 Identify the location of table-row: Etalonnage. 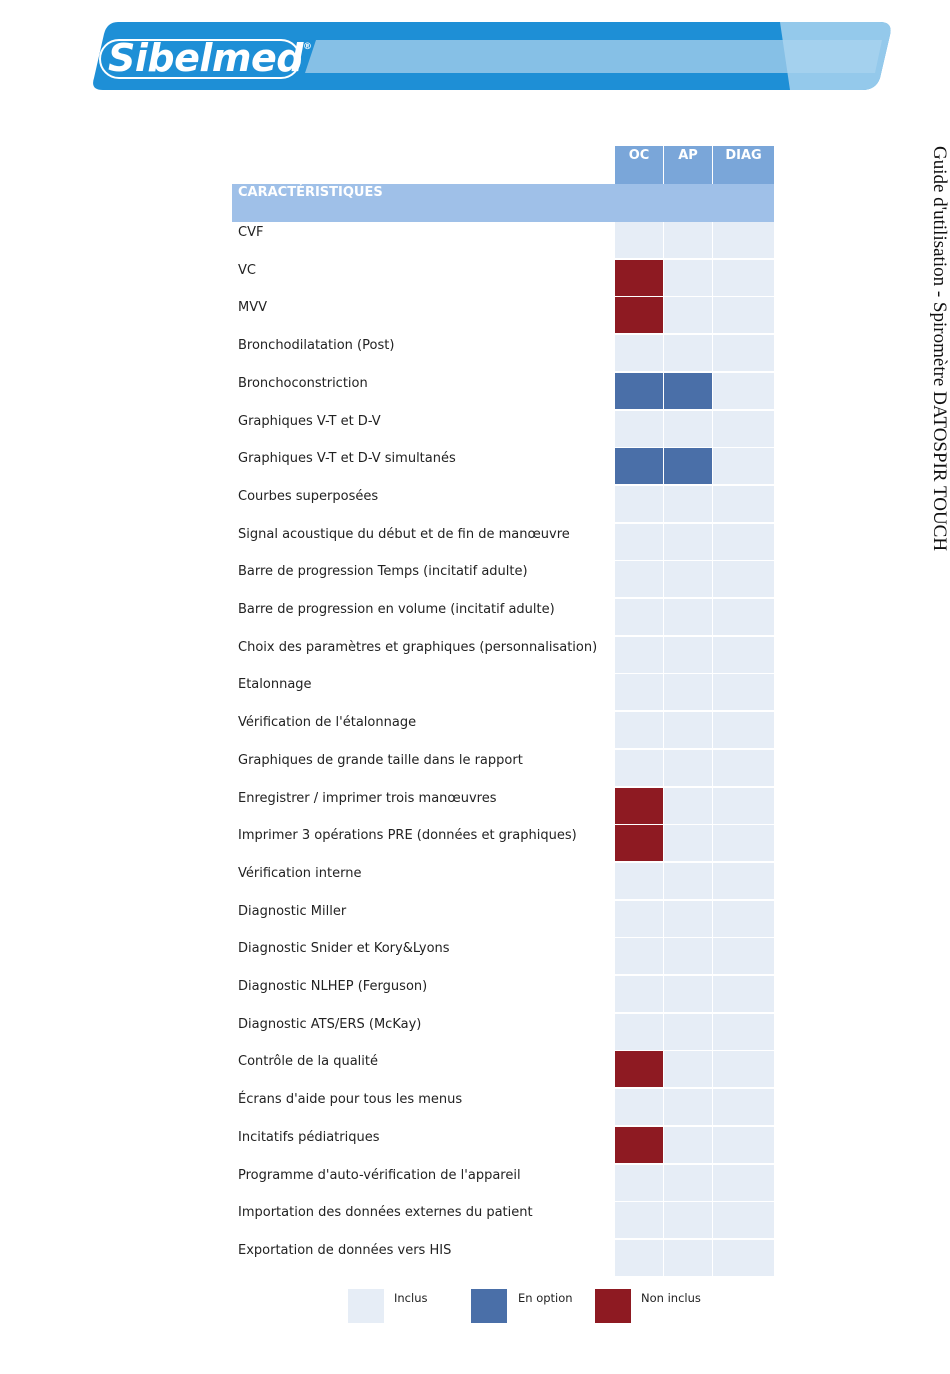
(503, 693).